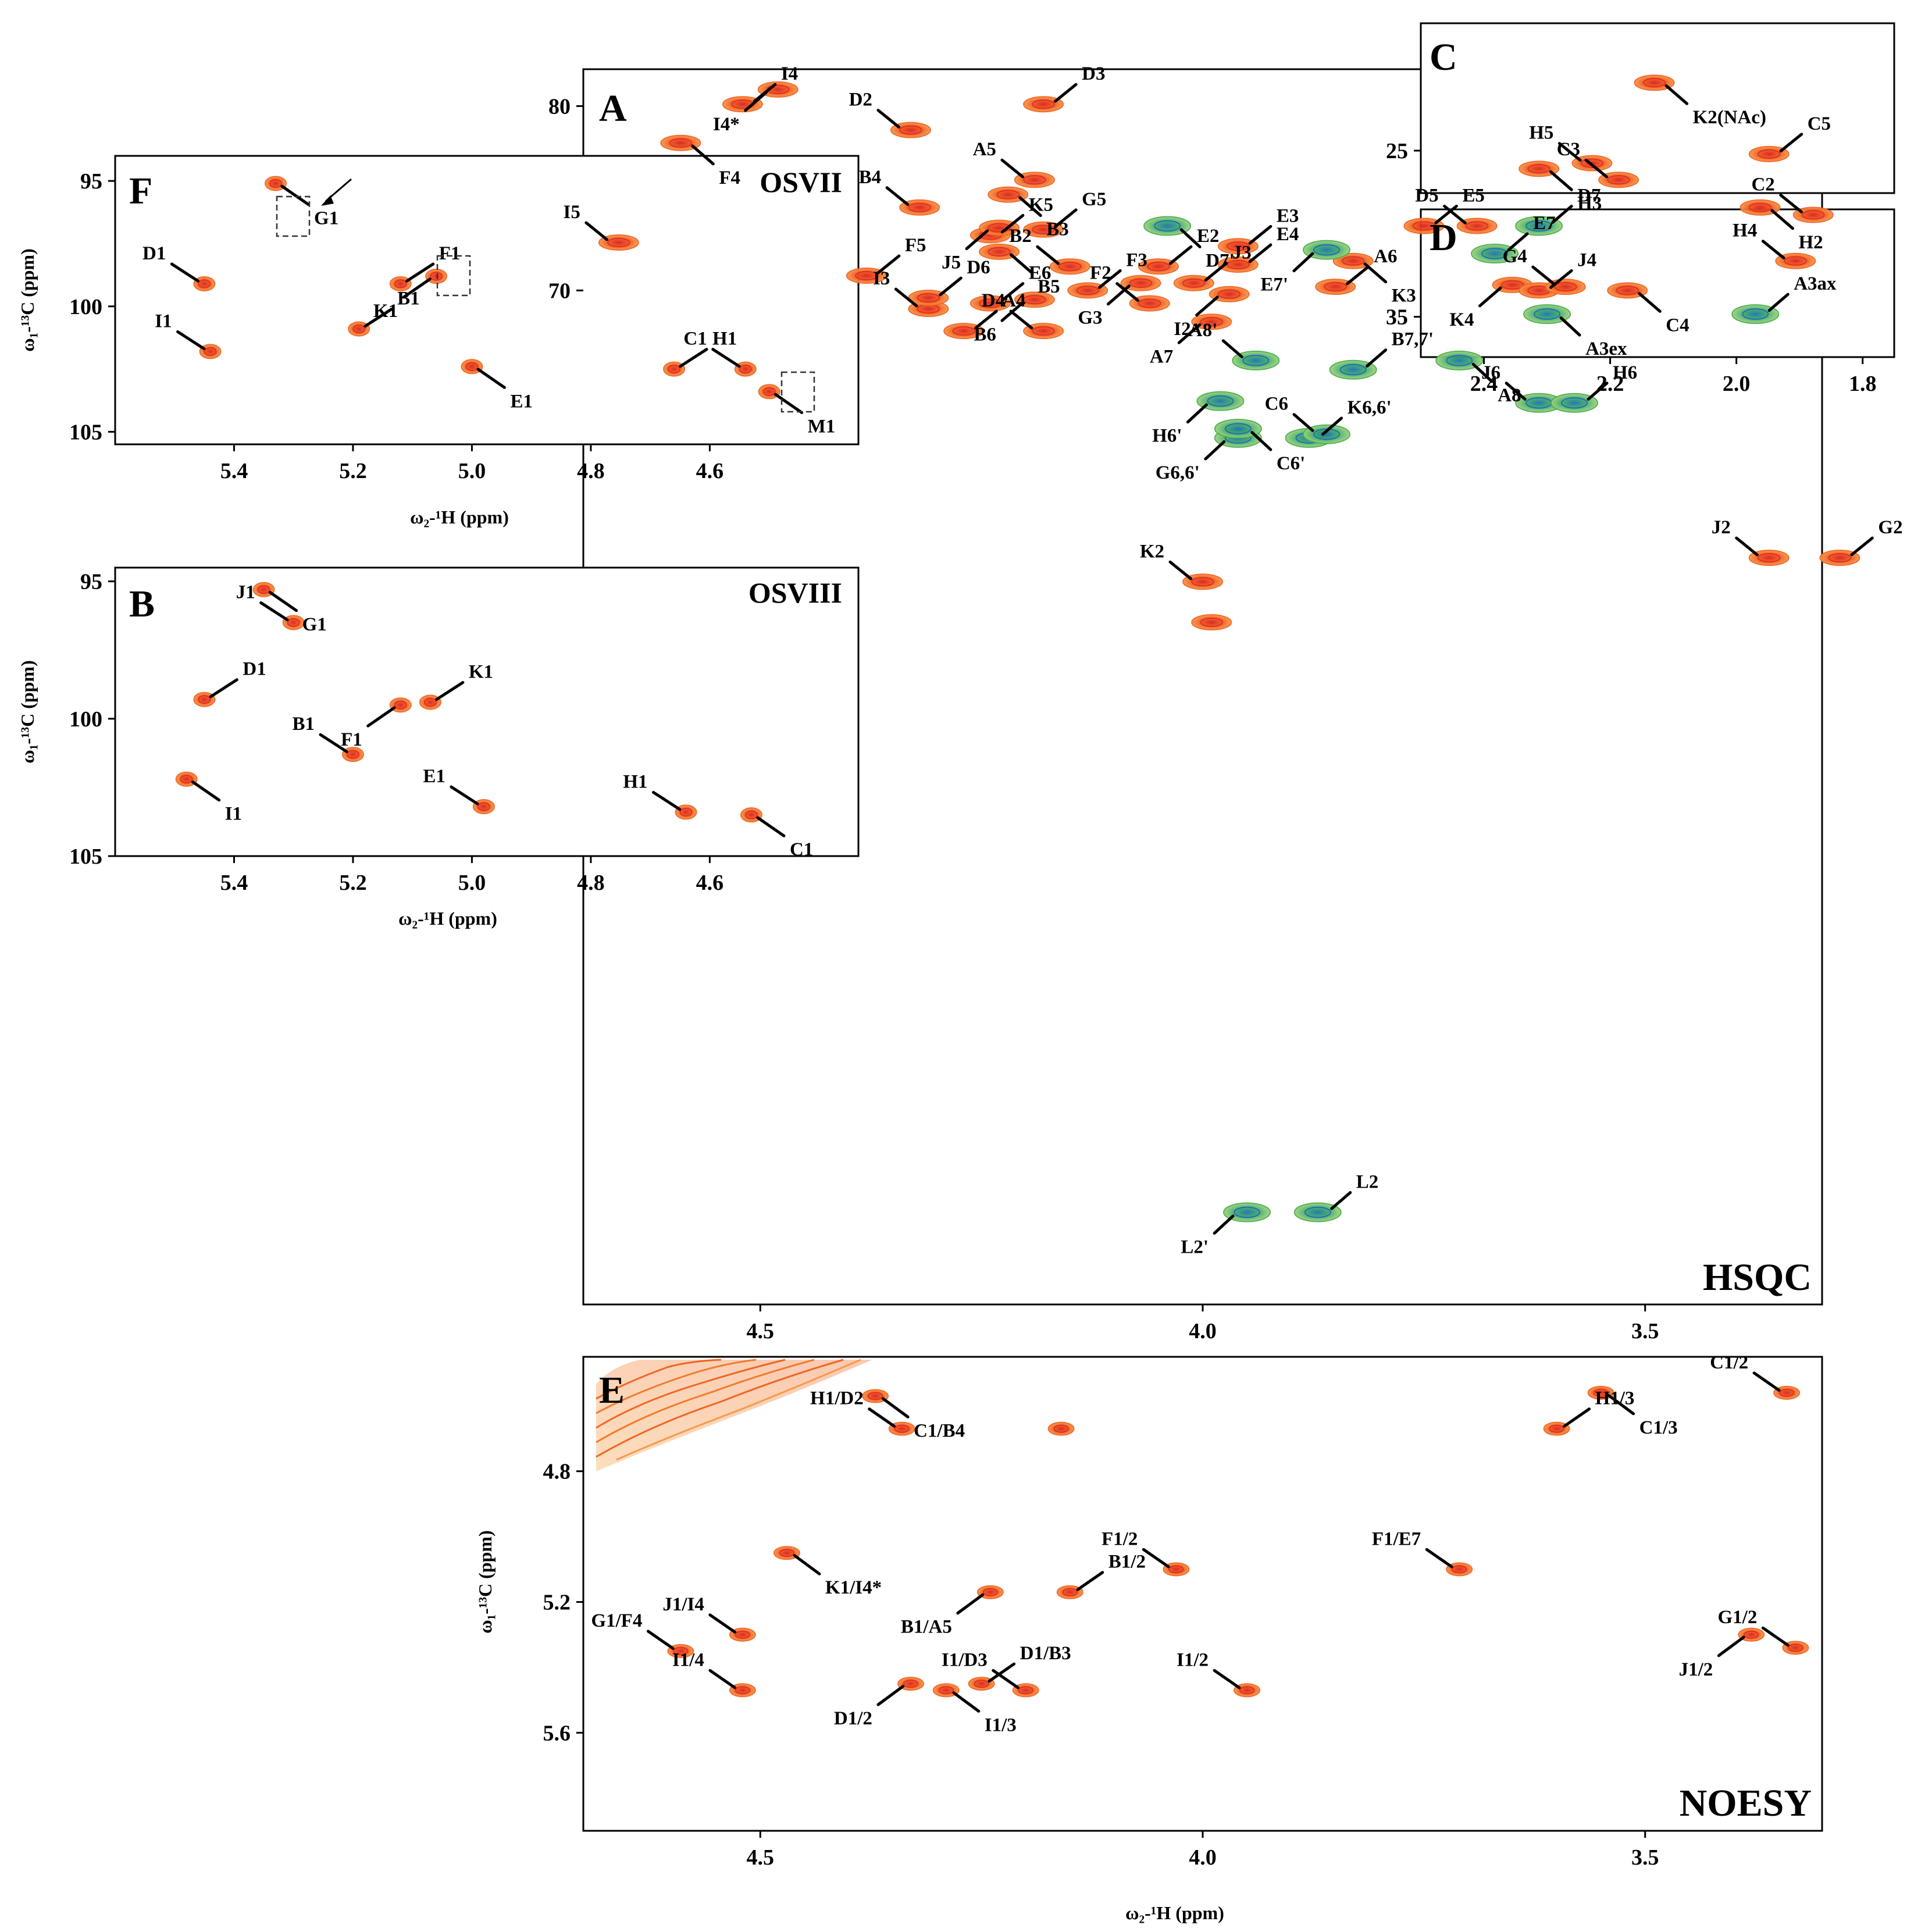  Describe the element at coordinates (616, 1620) in the screenshot. I see `peak-label: G1/F4` at that location.